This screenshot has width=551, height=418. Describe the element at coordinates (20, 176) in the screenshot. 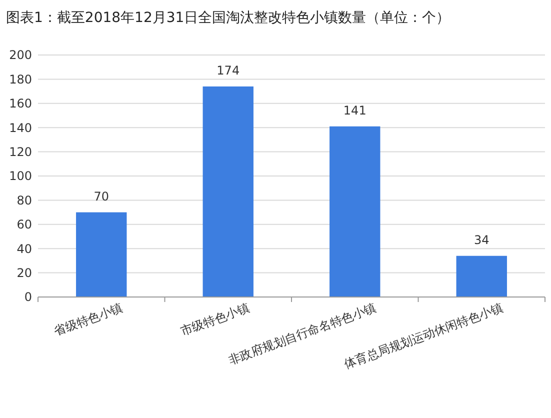

I see `y-tick-label: 100` at that location.